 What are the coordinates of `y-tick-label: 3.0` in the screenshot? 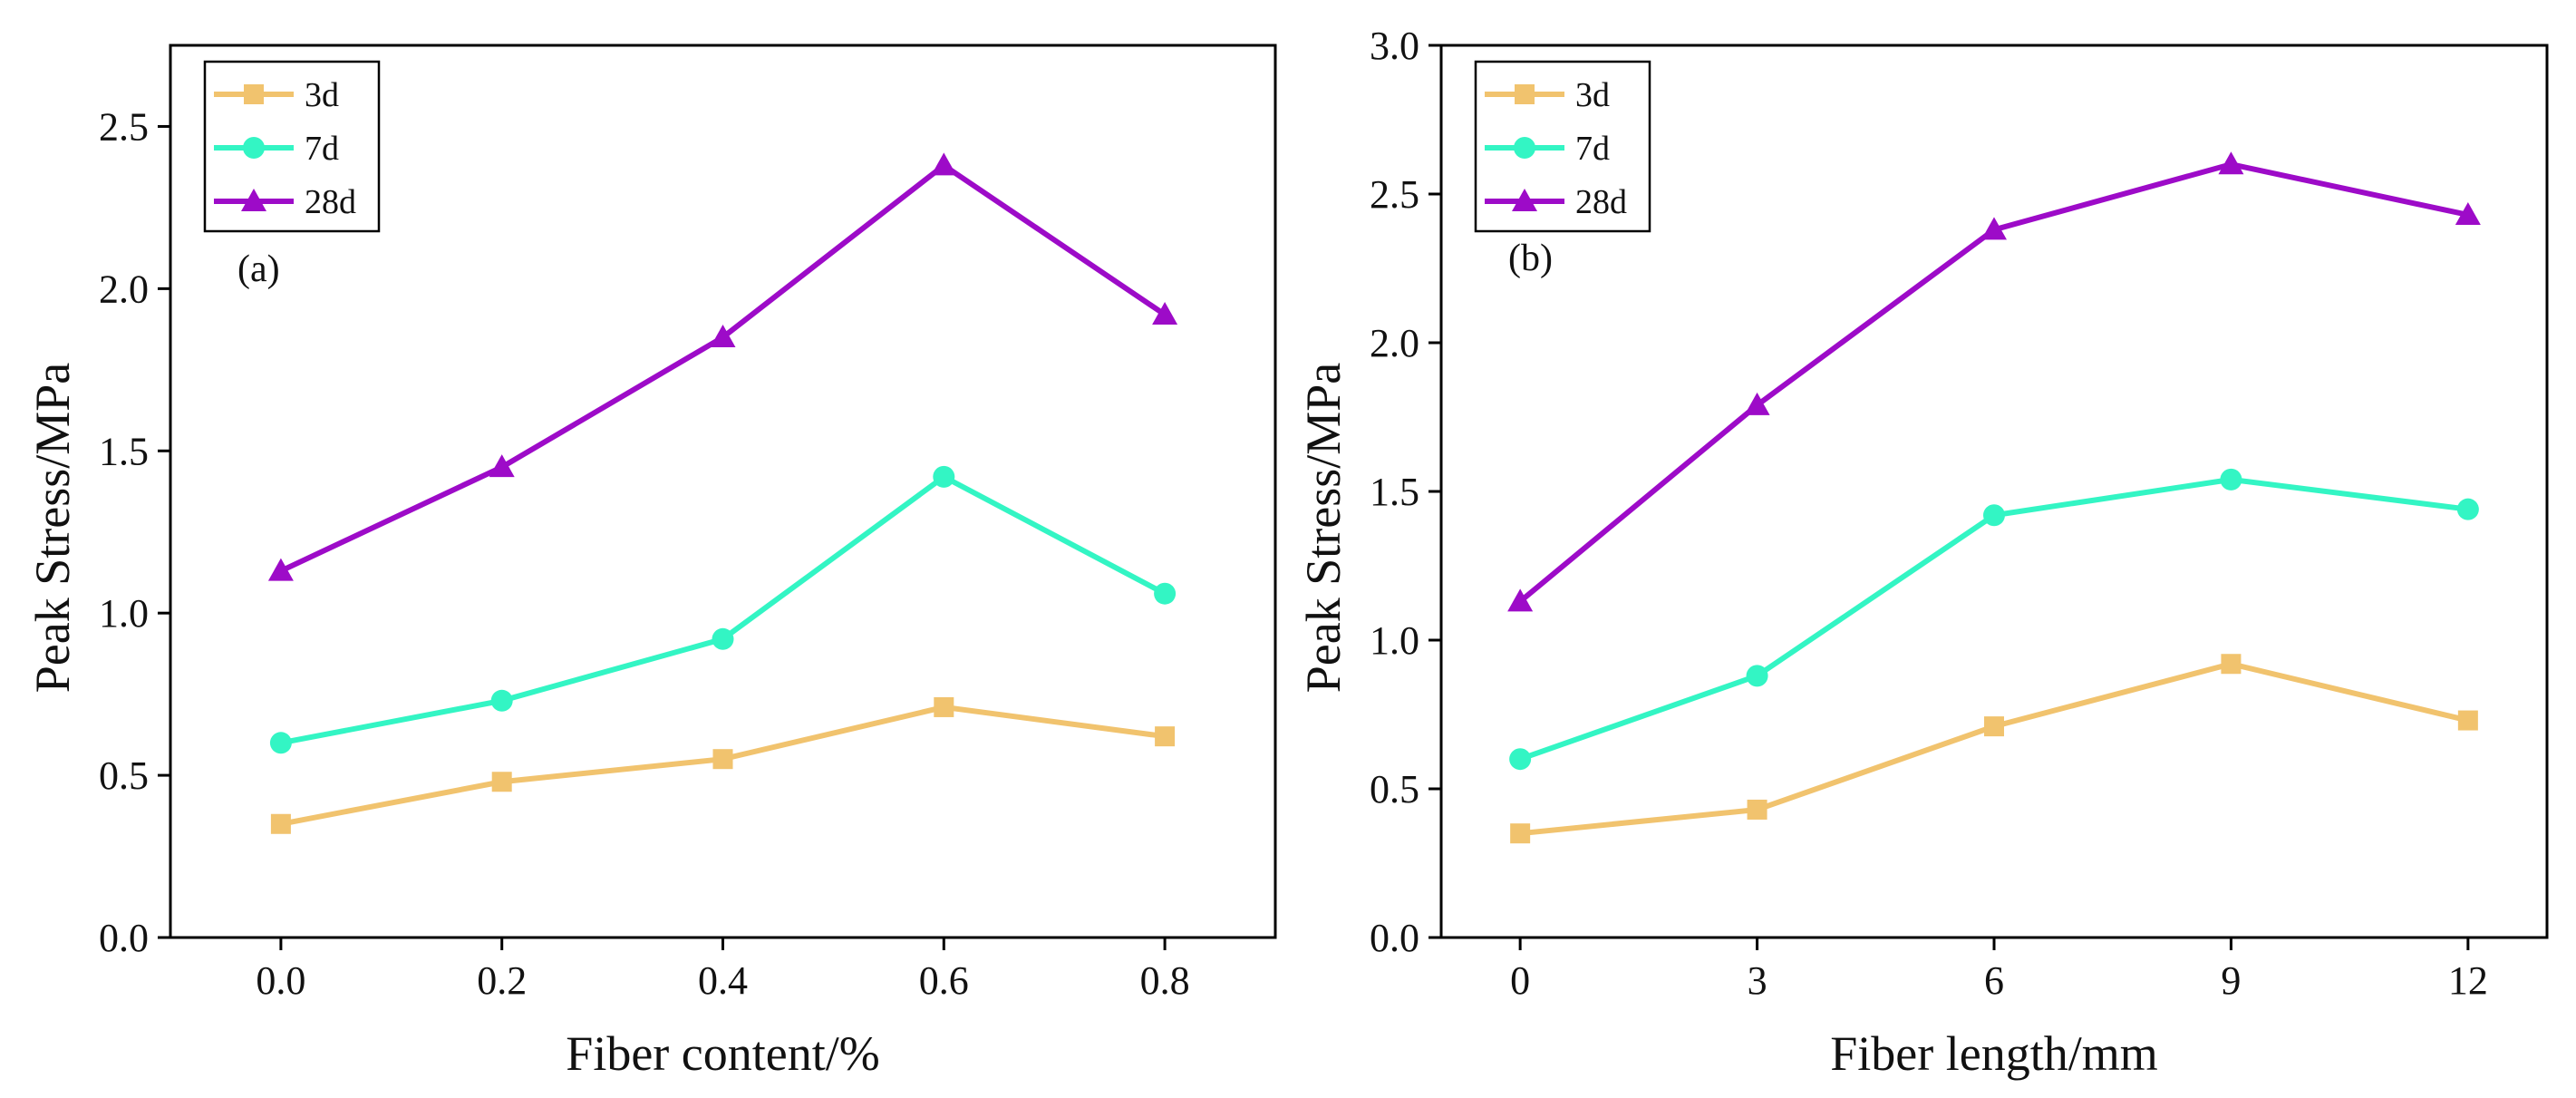 It's located at (1394, 46).